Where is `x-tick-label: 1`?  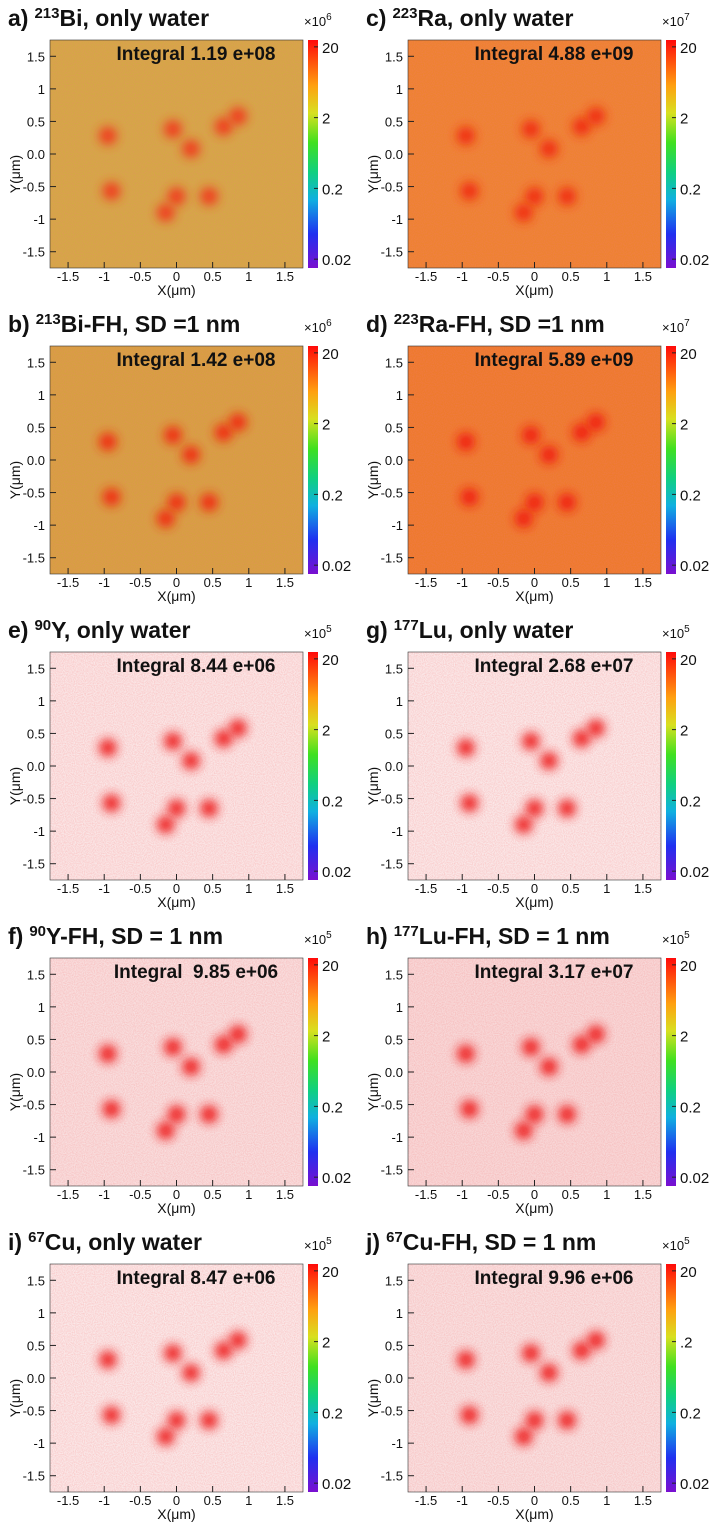 x-tick-label: 1 is located at coordinates (248, 1500).